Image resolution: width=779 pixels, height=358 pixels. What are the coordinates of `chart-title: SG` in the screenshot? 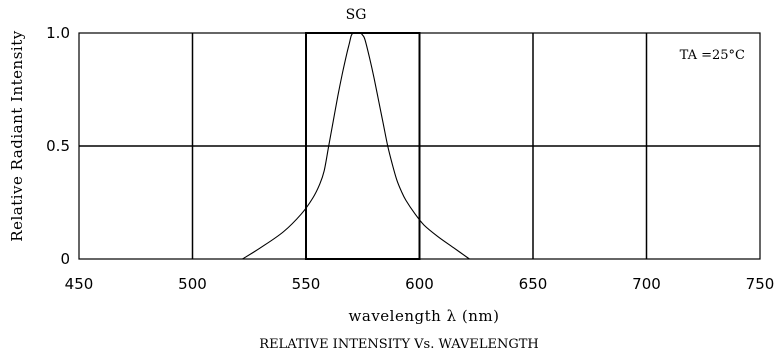 It's located at (356, 15).